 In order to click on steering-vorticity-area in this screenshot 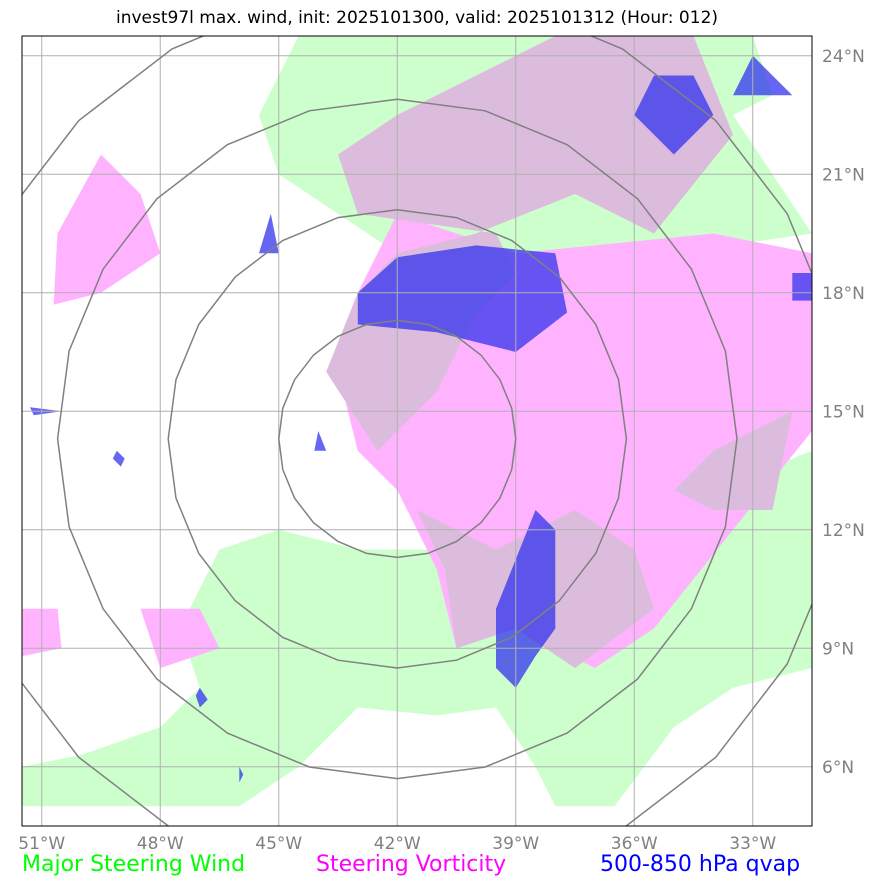, I will do `click(107, 229)`.